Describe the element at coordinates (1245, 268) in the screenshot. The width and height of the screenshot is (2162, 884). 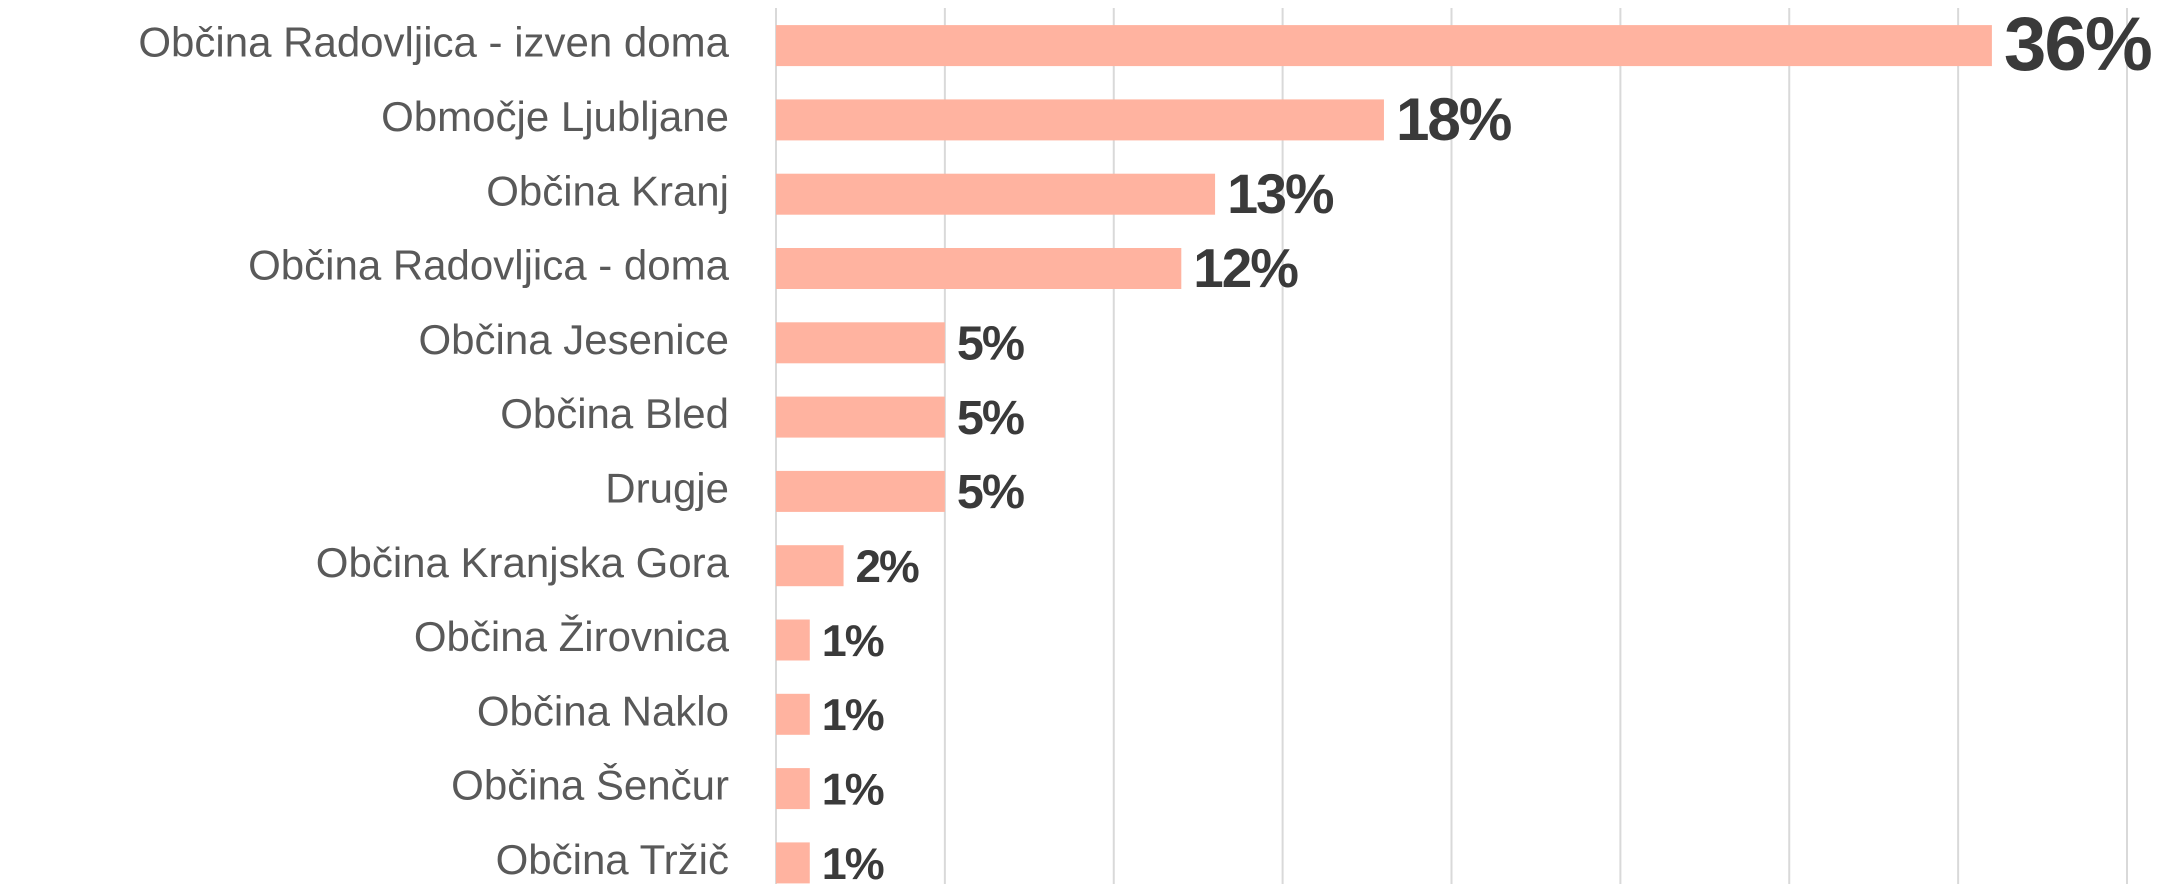
I see `value-label: 12%` at that location.